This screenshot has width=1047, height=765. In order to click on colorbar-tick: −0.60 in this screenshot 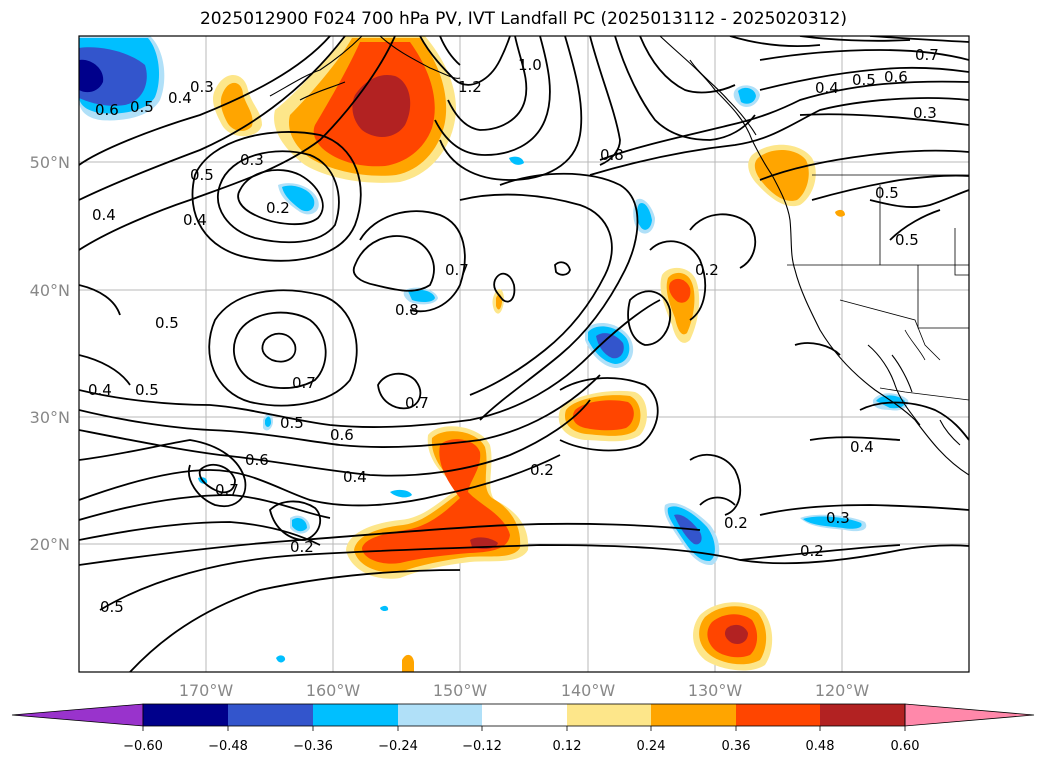, I will do `click(143, 746)`.